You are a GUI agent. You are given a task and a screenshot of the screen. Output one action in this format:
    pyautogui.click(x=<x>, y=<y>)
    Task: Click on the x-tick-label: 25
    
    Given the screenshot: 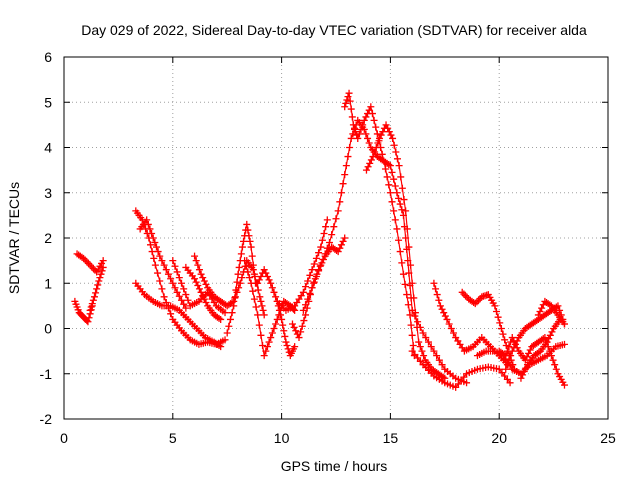 What is the action you would take?
    pyautogui.click(x=608, y=438)
    